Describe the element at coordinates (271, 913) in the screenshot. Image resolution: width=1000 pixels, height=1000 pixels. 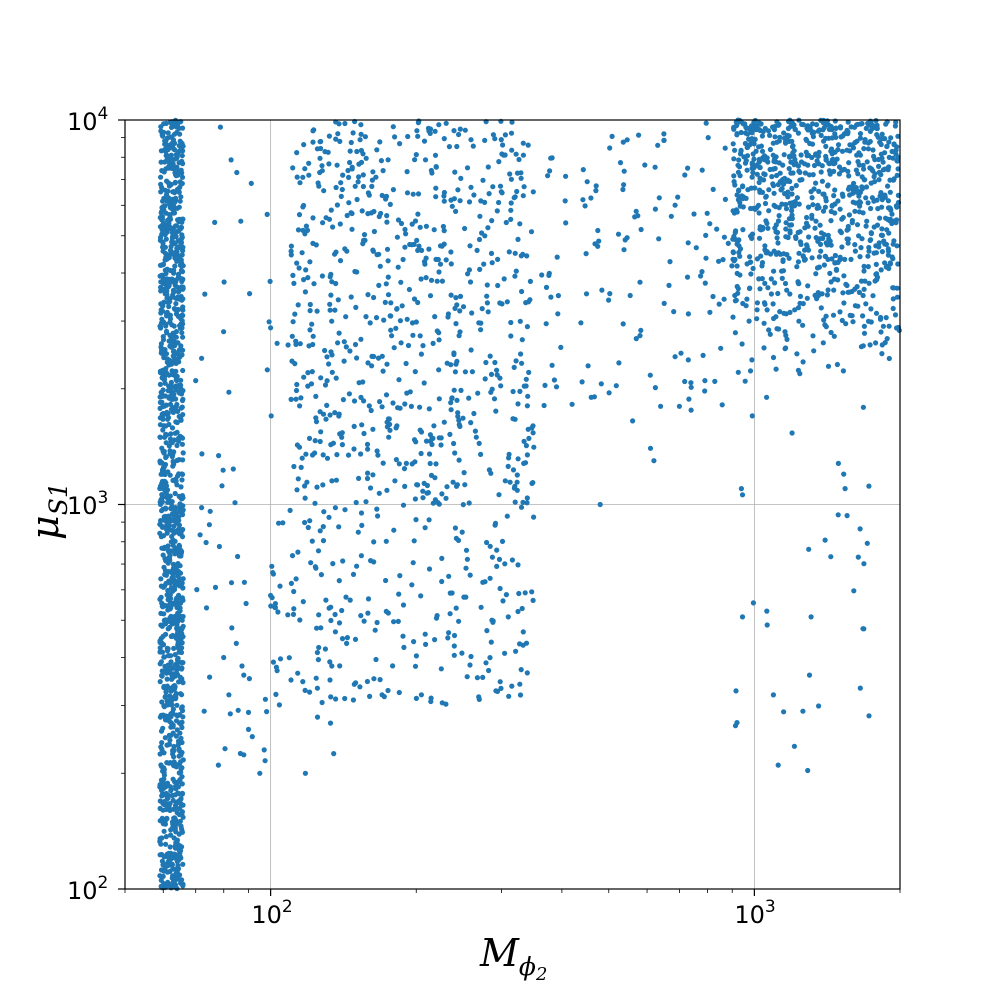
I see `x-tick-label-1: 102` at that location.